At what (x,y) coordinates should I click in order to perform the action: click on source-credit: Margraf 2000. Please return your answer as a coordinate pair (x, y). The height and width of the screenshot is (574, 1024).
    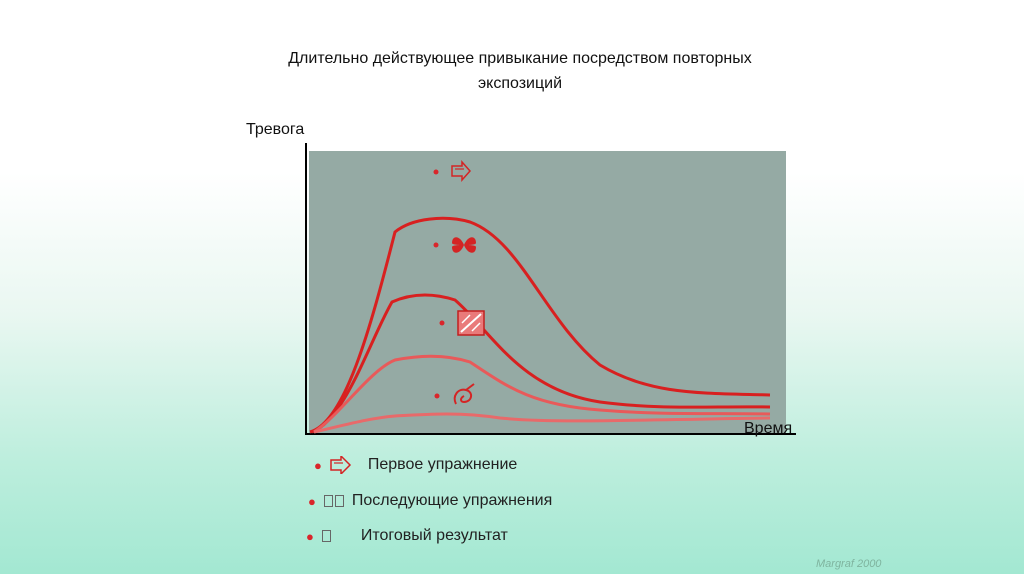
    Looking at the image, I should click on (849, 564).